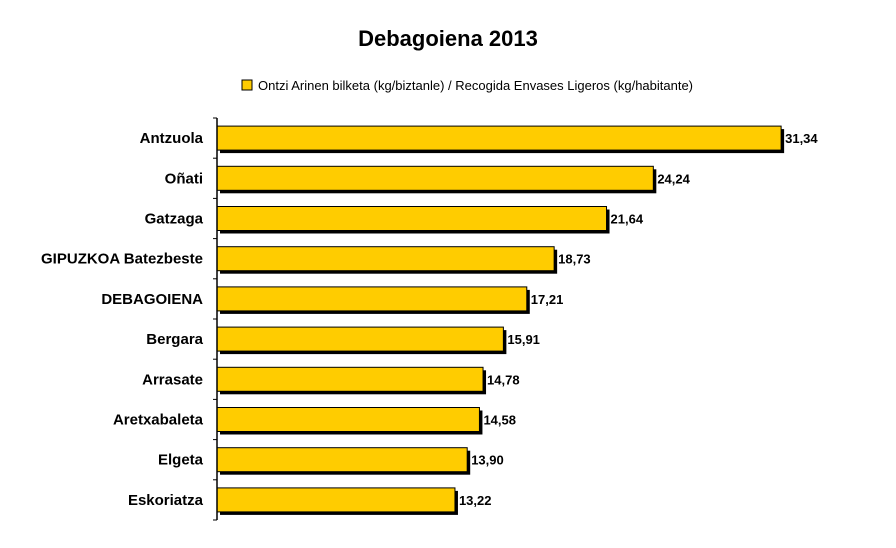 The image size is (896, 548). I want to click on chart-title: Debagoiena 2013, so click(448, 38).